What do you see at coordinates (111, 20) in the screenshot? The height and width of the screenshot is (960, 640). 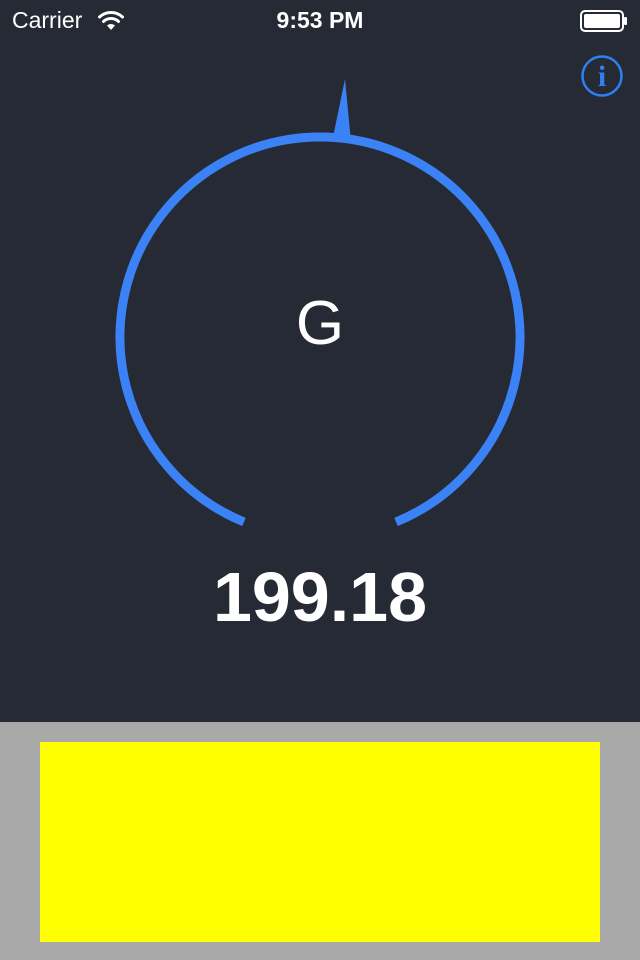 I see `wifi-icon` at bounding box center [111, 20].